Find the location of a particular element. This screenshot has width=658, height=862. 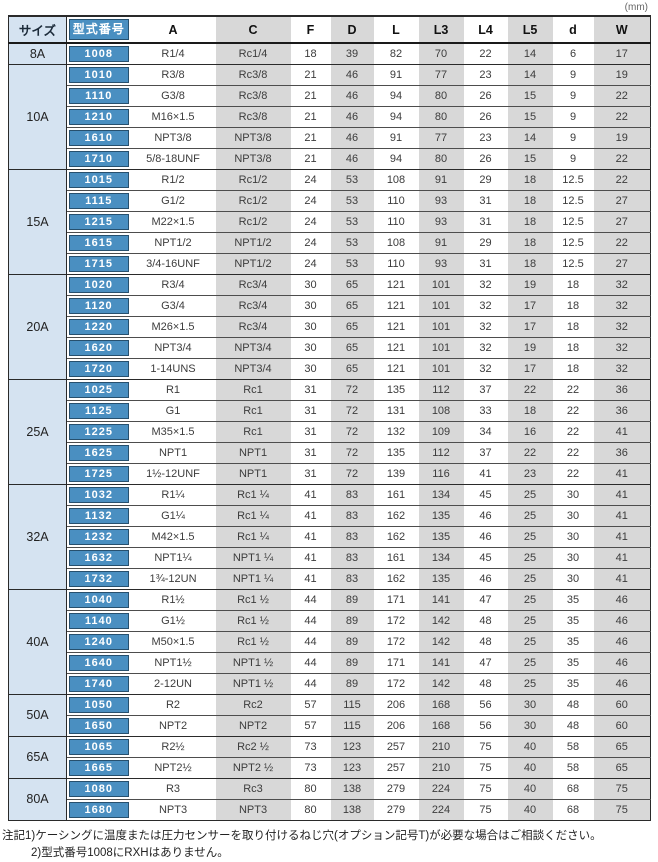

cell-D: 115 is located at coordinates (352, 705).